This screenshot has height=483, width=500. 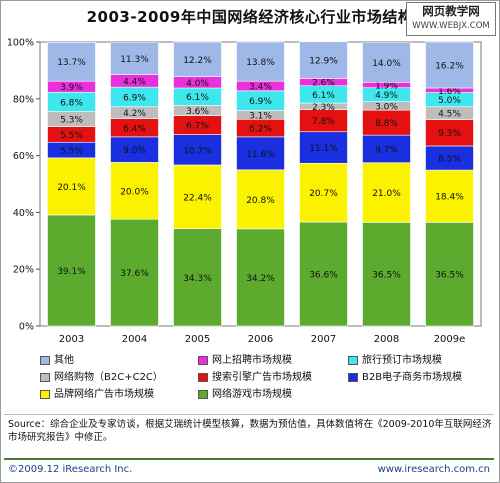 What do you see at coordinates (104, 394) in the screenshot?
I see `legend-label: 品牌网络广告市场规模` at bounding box center [104, 394].